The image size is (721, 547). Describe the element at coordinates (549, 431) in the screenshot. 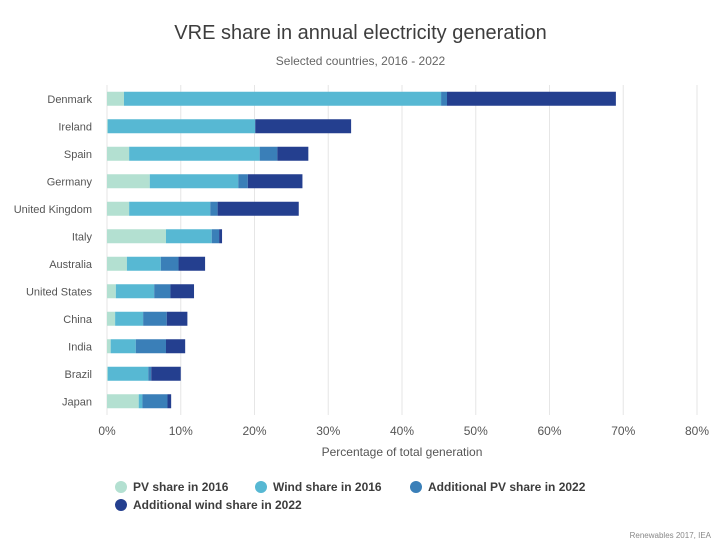

I see `x-tick-label: 60%` at that location.